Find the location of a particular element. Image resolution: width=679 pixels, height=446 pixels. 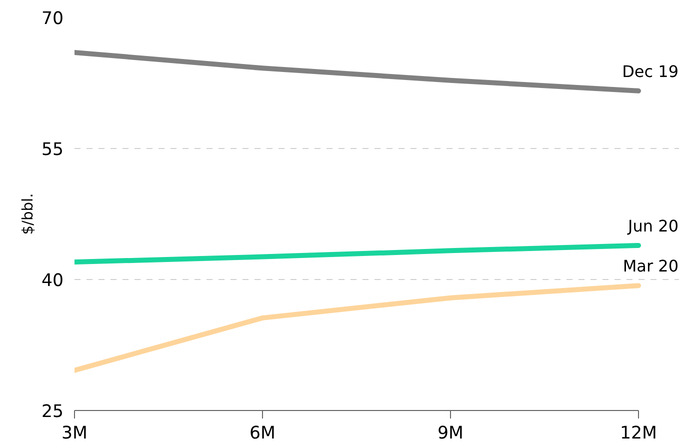

x-tick-label: 3M is located at coordinates (75, 434).